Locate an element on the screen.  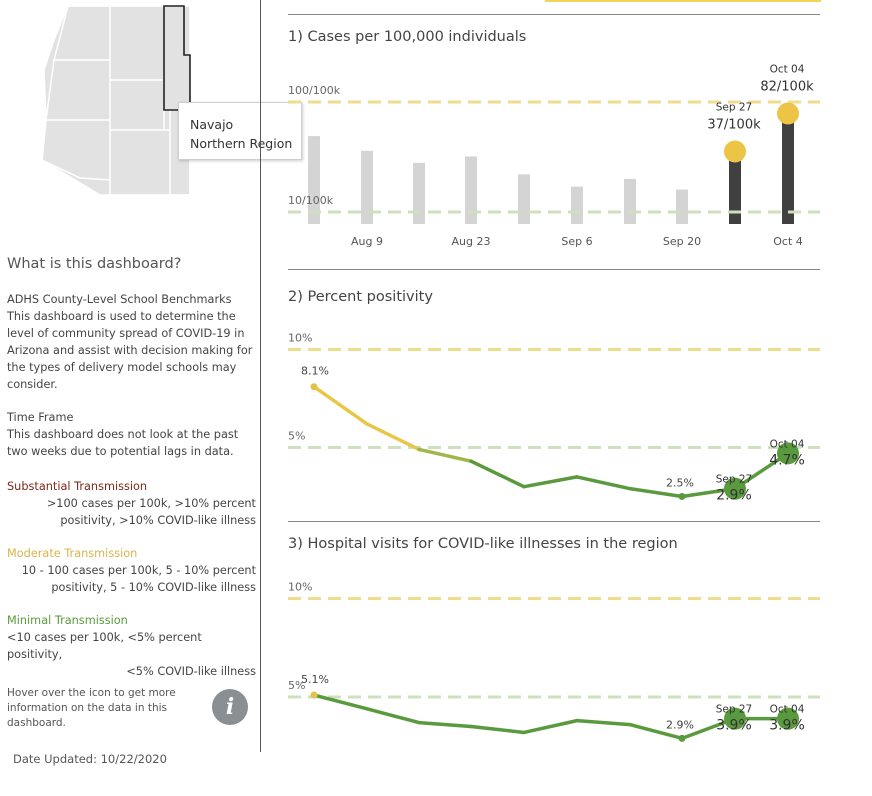
chart3-highlight-date: Oct 04 is located at coordinates (787, 710).